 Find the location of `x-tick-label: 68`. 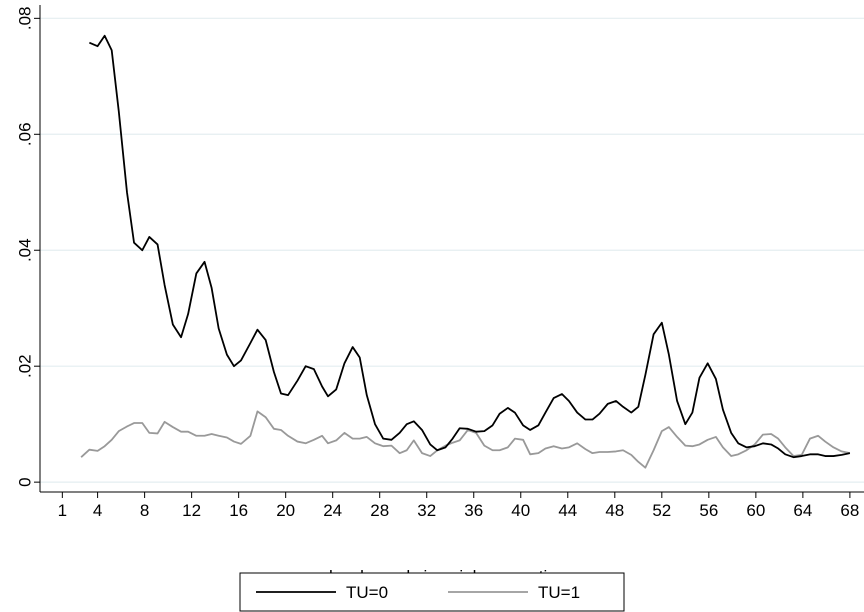

x-tick-label: 68 is located at coordinates (849, 510).